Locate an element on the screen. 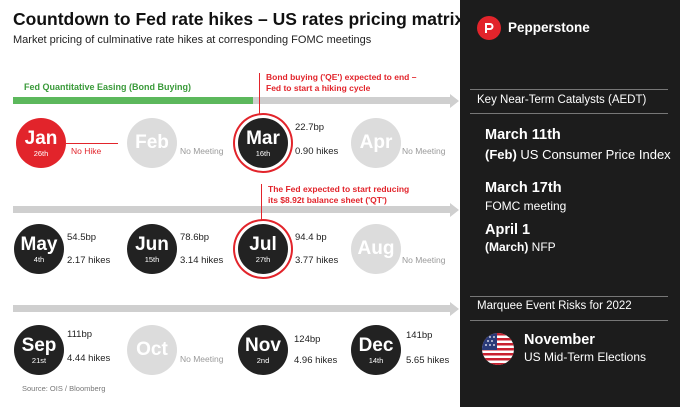 The image size is (680, 407). us-flag-icon is located at coordinates (498, 349).